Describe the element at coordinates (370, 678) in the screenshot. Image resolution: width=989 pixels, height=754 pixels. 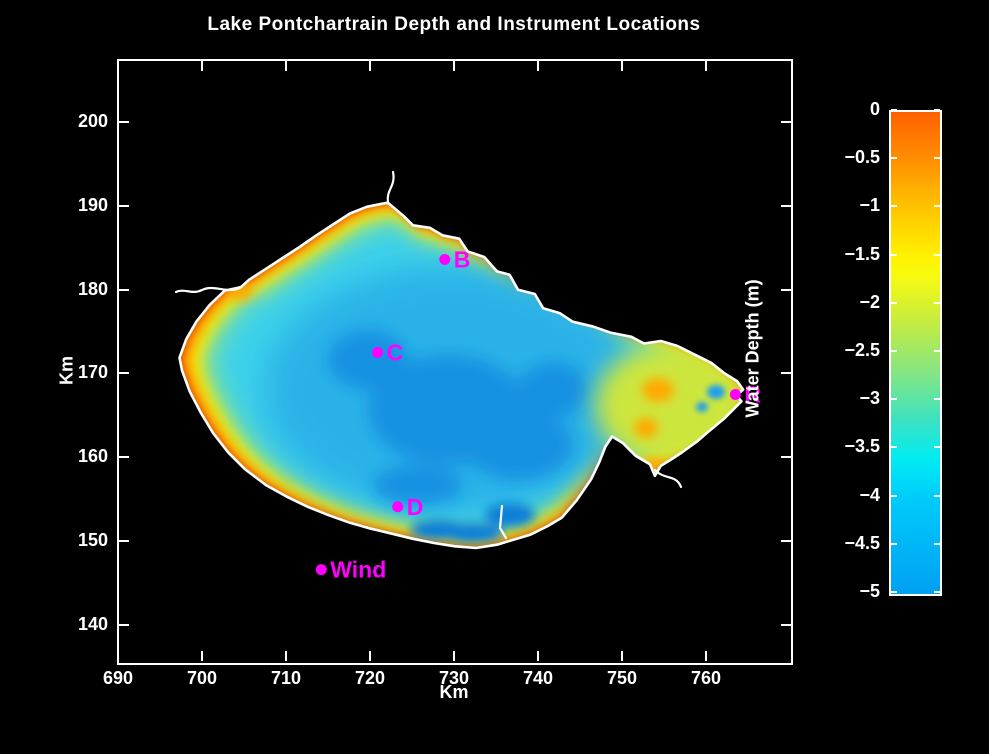
I see `x-tick-label: 720` at that location.